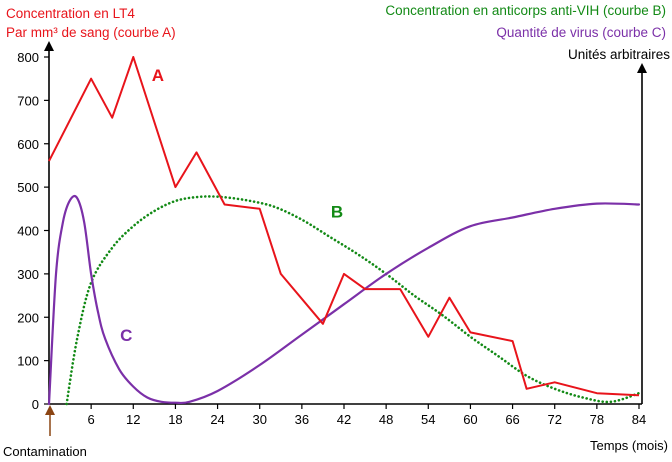  I want to click on y-tick-group: 0 100 200 300 400 500 600 700 800, so click(33, 231).